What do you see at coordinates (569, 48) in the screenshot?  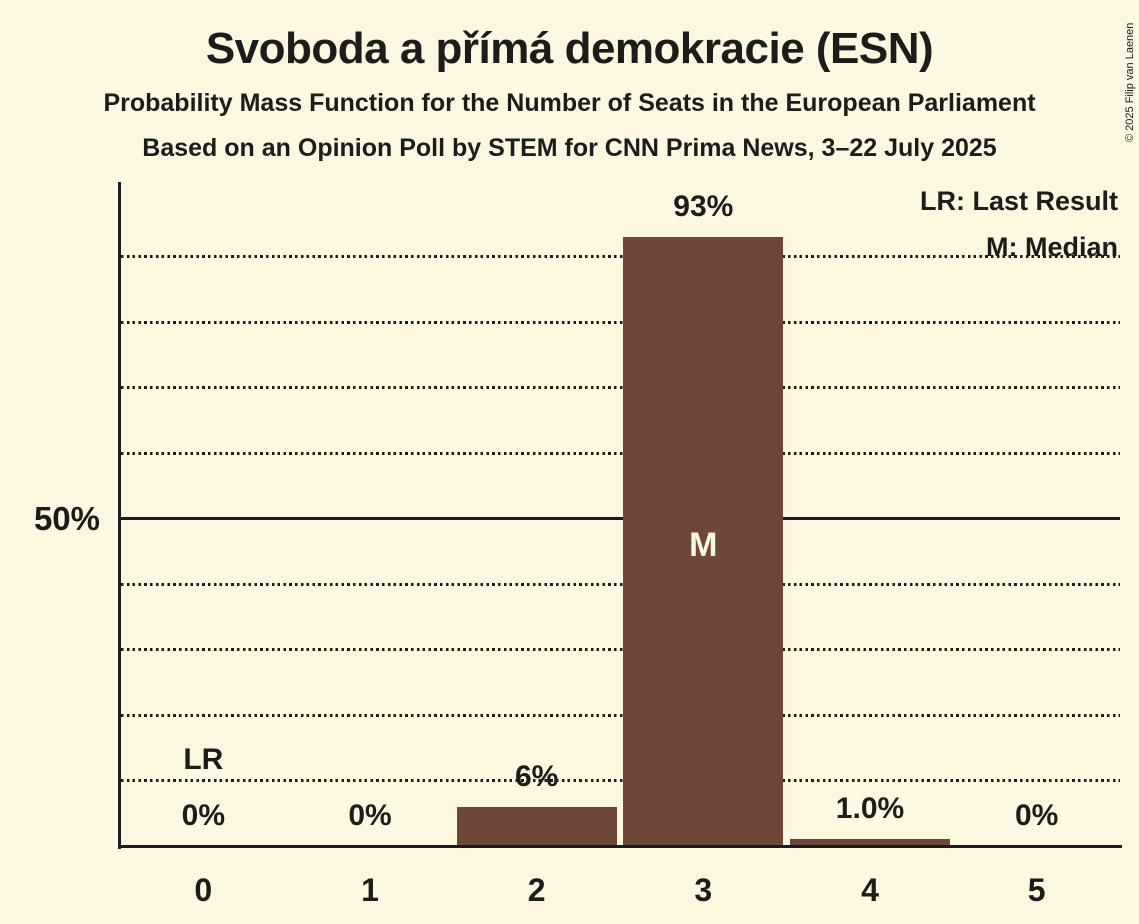 I see `chart-title: Svoboda a přímá demokracie (ESN)` at bounding box center [569, 48].